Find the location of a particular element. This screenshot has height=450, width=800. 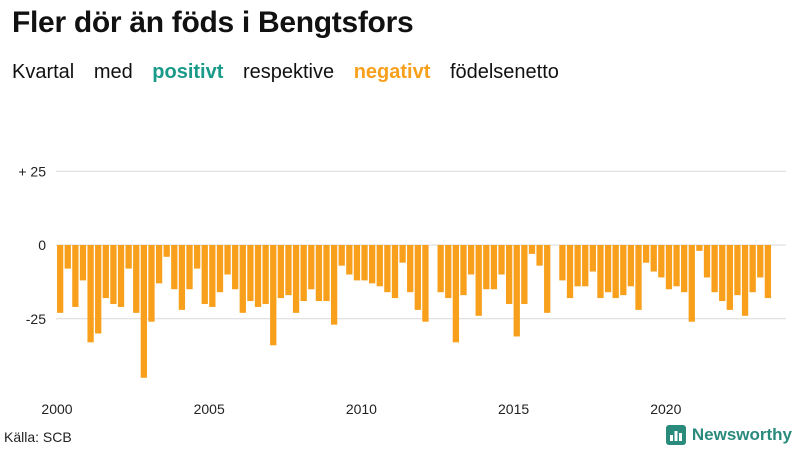

subtitle-word-respektive: respektive is located at coordinates (288, 72).